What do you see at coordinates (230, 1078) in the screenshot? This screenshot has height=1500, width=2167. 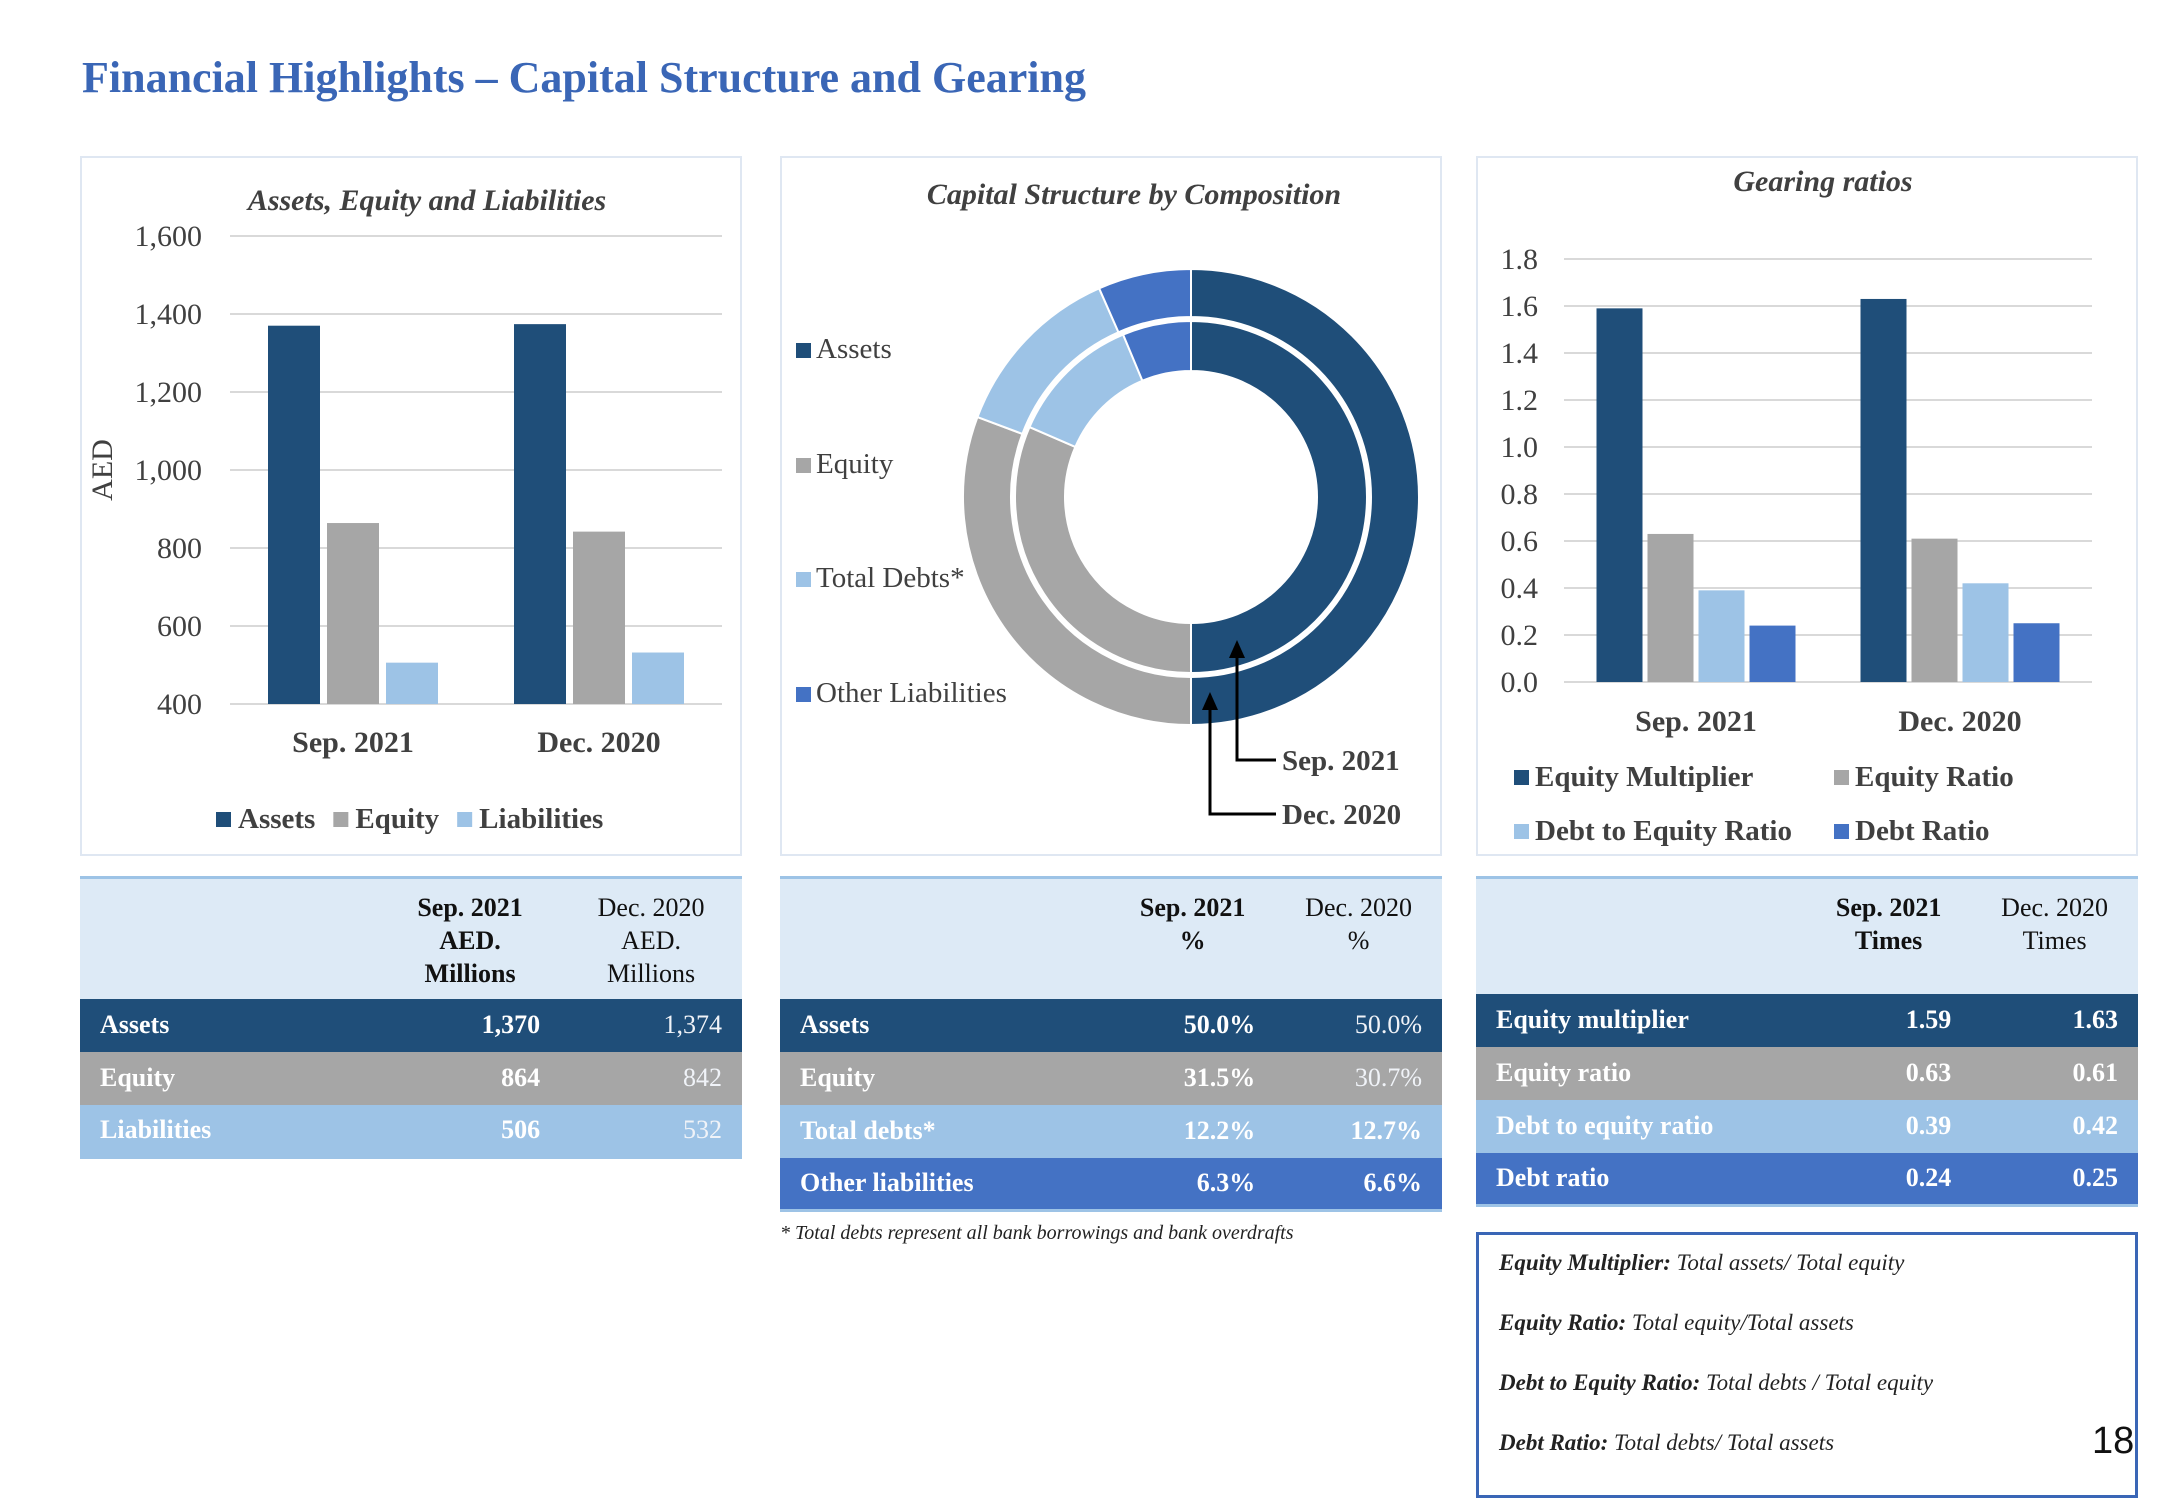 I see `row-label: Equity` at bounding box center [230, 1078].